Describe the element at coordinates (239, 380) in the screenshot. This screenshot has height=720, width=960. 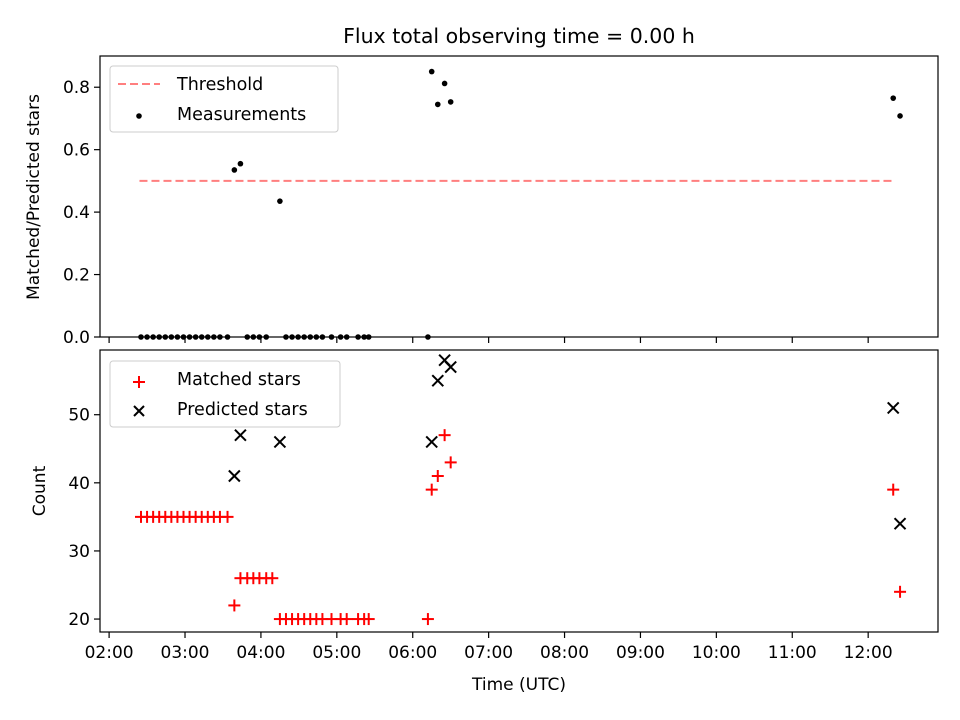
I see `legend-matched-label: Matched stars` at that location.